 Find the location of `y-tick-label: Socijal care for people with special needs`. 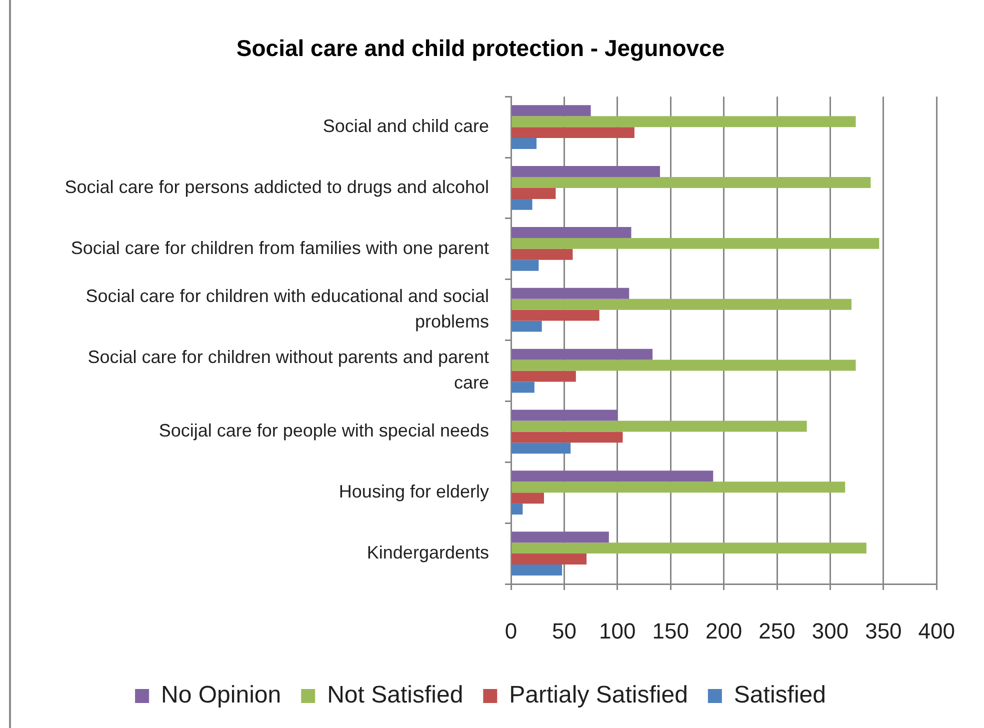

y-tick-label: Socijal care for people with special needs is located at coordinates (323, 430).